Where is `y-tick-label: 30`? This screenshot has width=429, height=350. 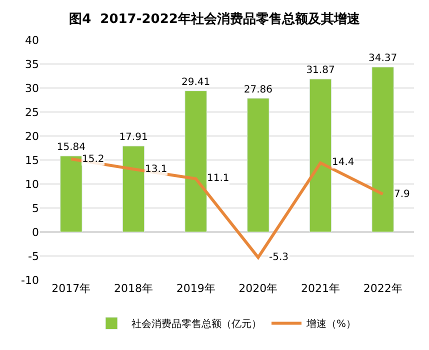
y-tick-label: 30 is located at coordinates (32, 88).